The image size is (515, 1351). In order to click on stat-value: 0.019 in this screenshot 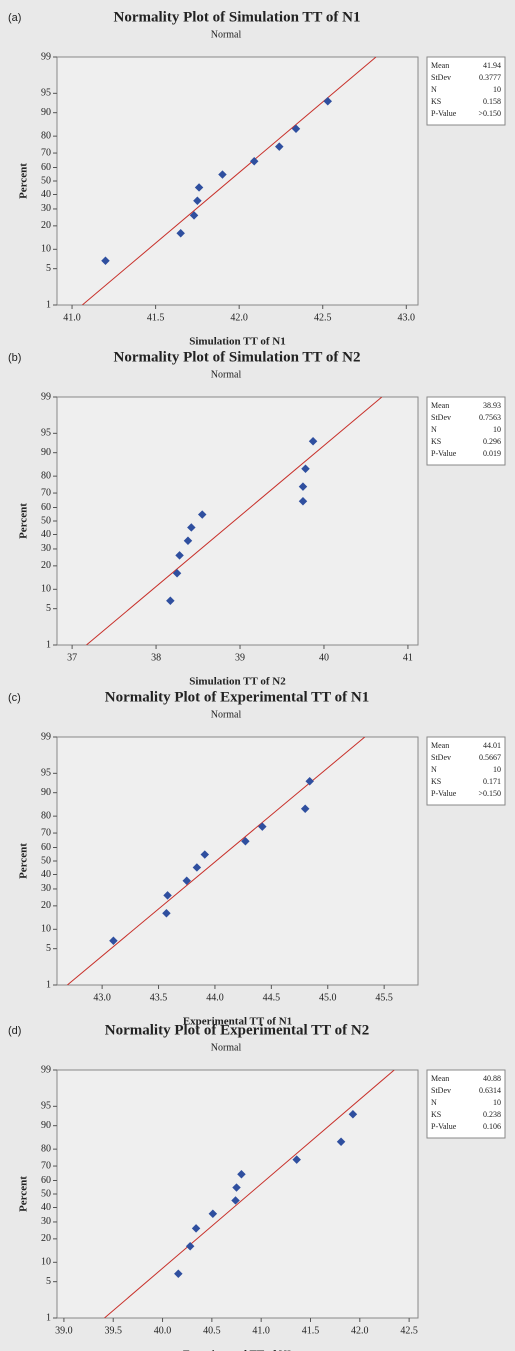, I will do `click(492, 453)`.